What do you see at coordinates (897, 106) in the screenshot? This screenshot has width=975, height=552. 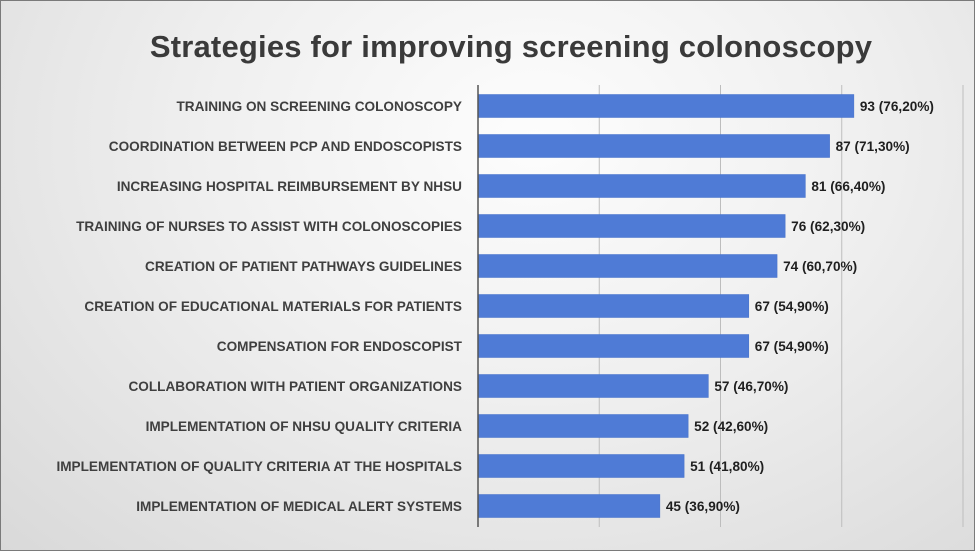 I see `data-label: 93 (76,20%)` at bounding box center [897, 106].